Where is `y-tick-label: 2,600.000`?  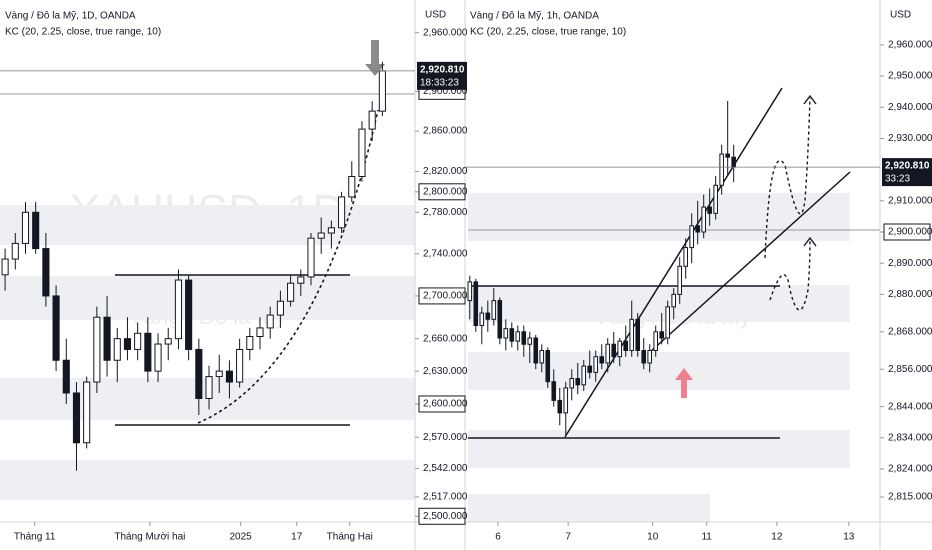
y-tick-label: 2,600.000 is located at coordinates (445, 404).